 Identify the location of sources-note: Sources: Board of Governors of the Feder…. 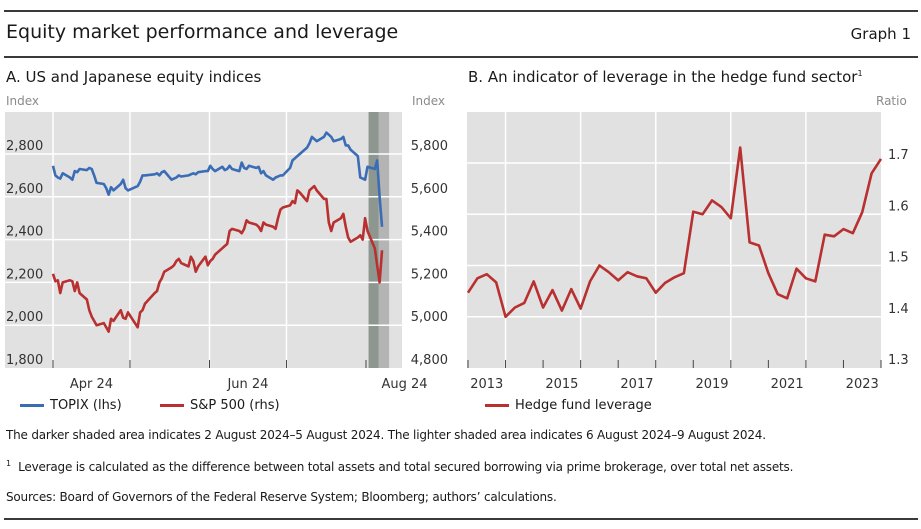
(281, 497).